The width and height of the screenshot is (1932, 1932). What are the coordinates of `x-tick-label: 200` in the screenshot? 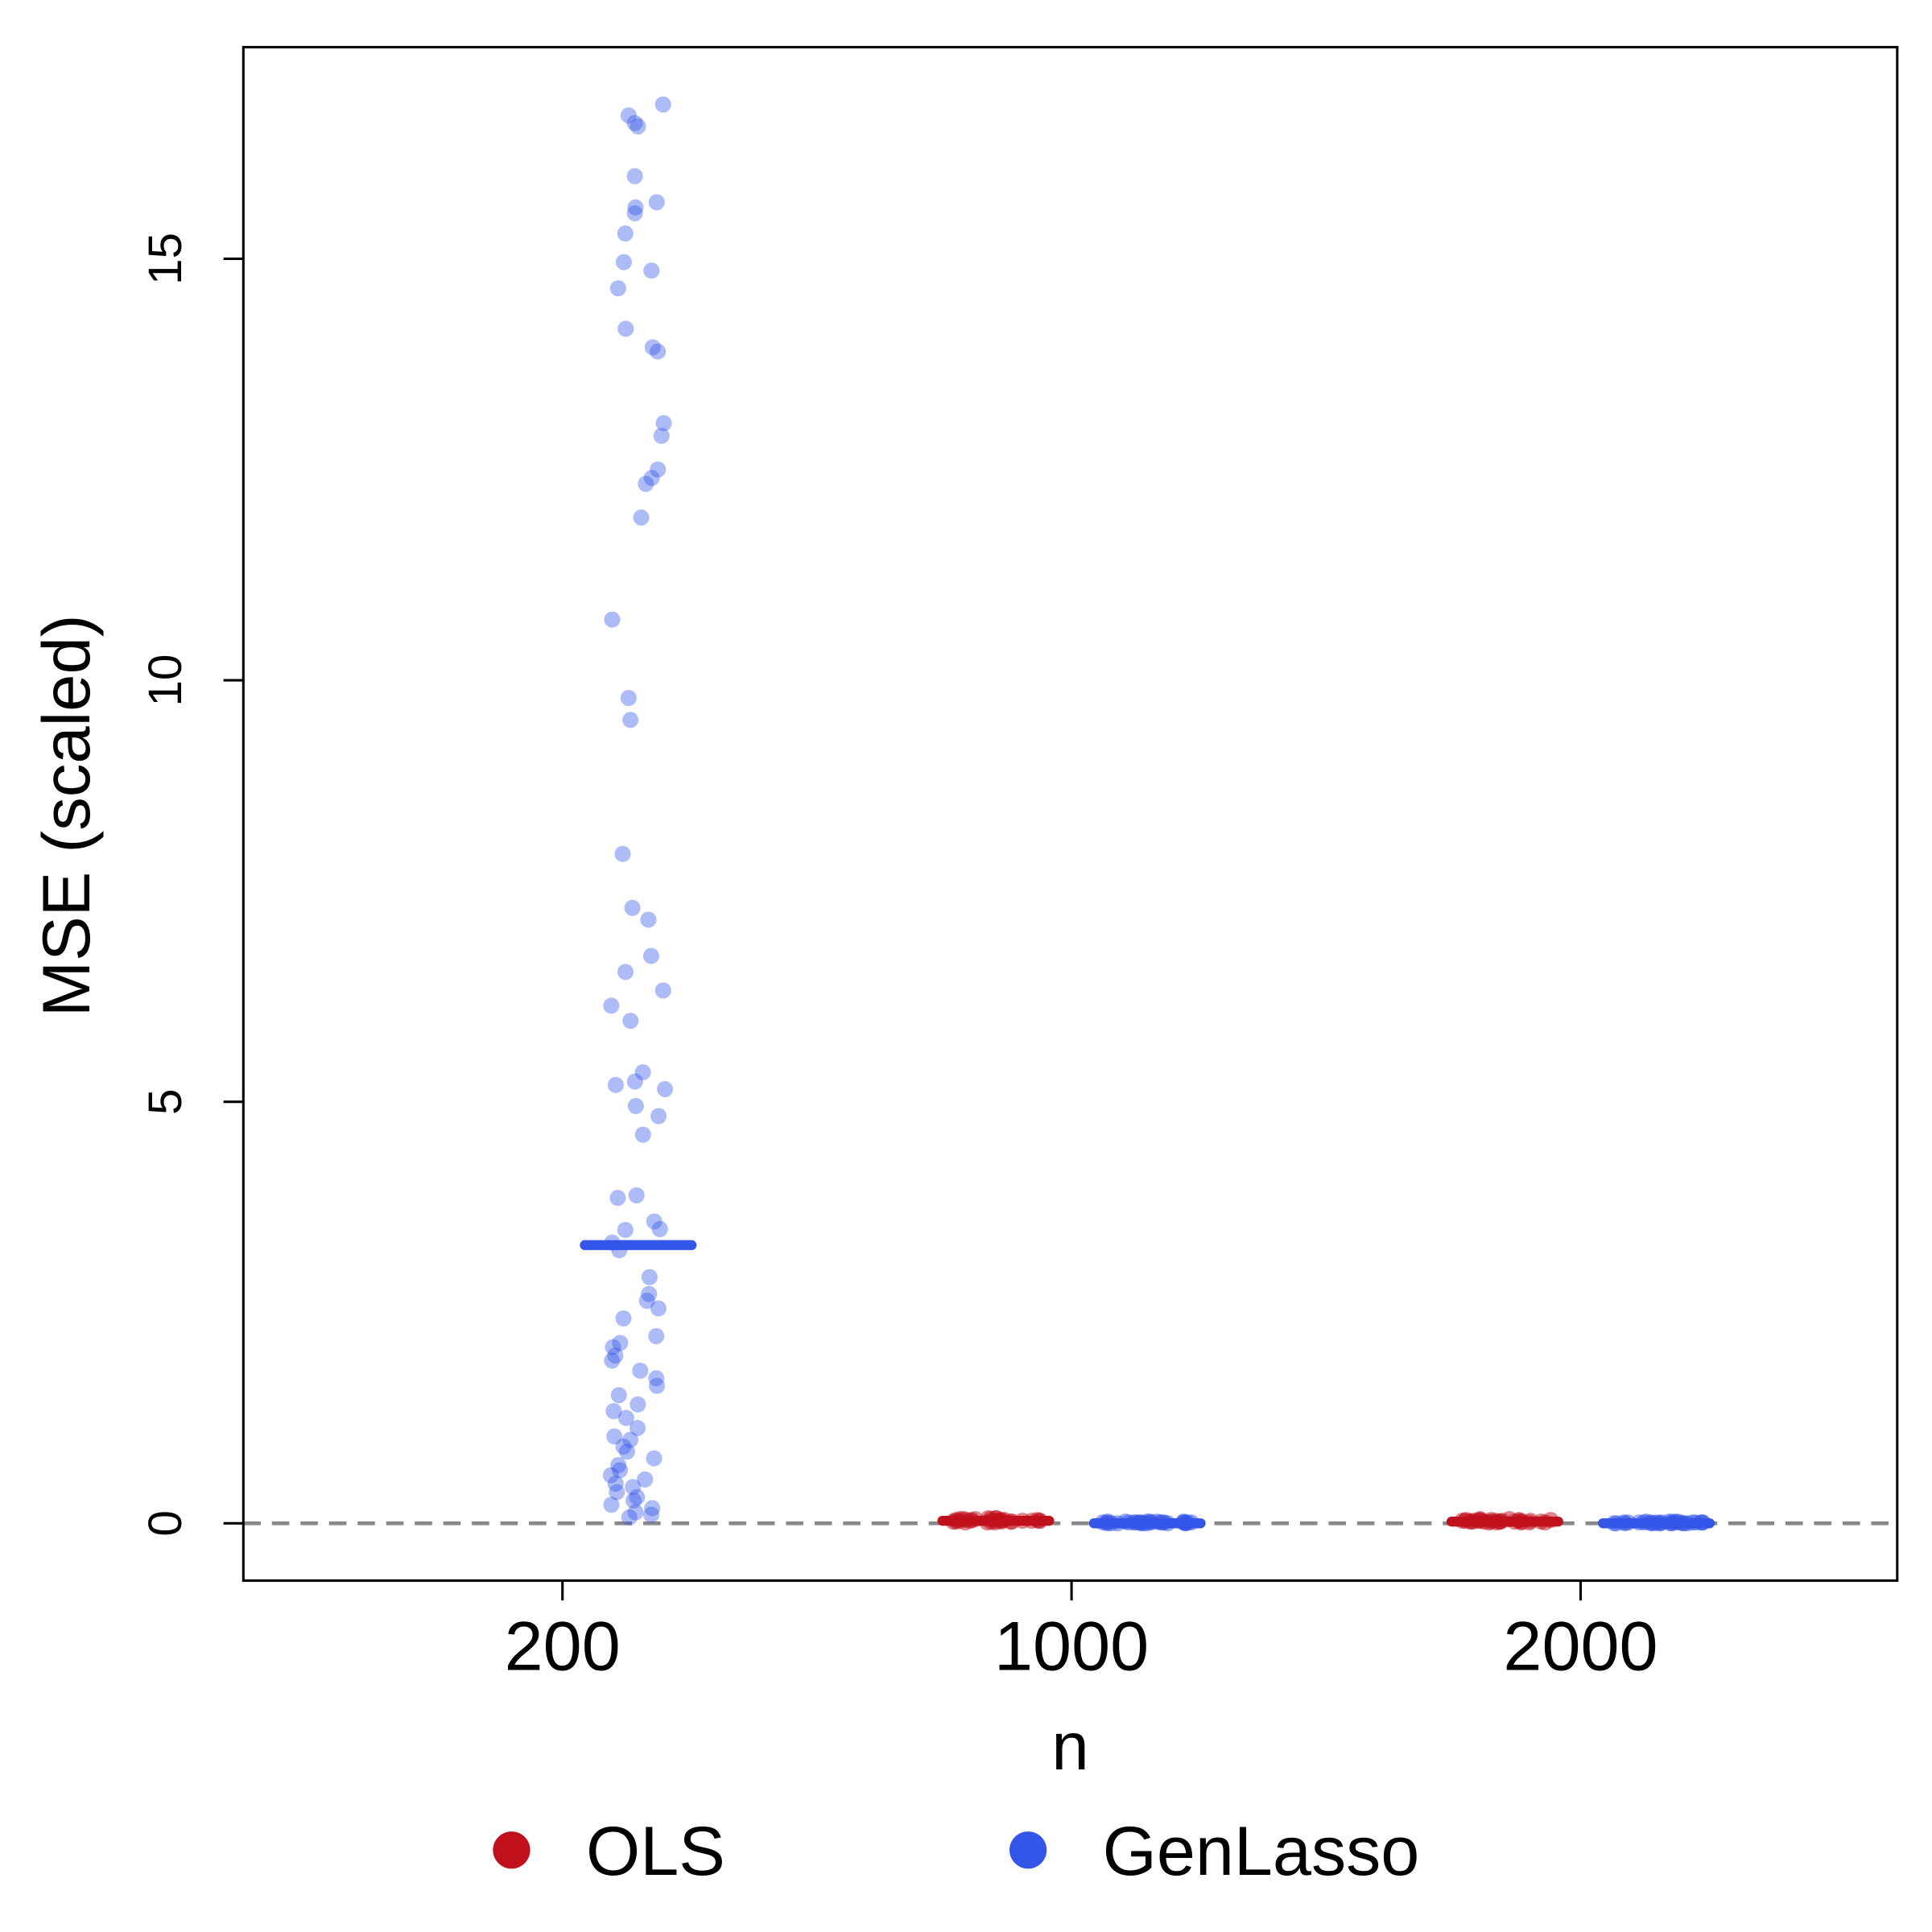 It's located at (563, 1647).